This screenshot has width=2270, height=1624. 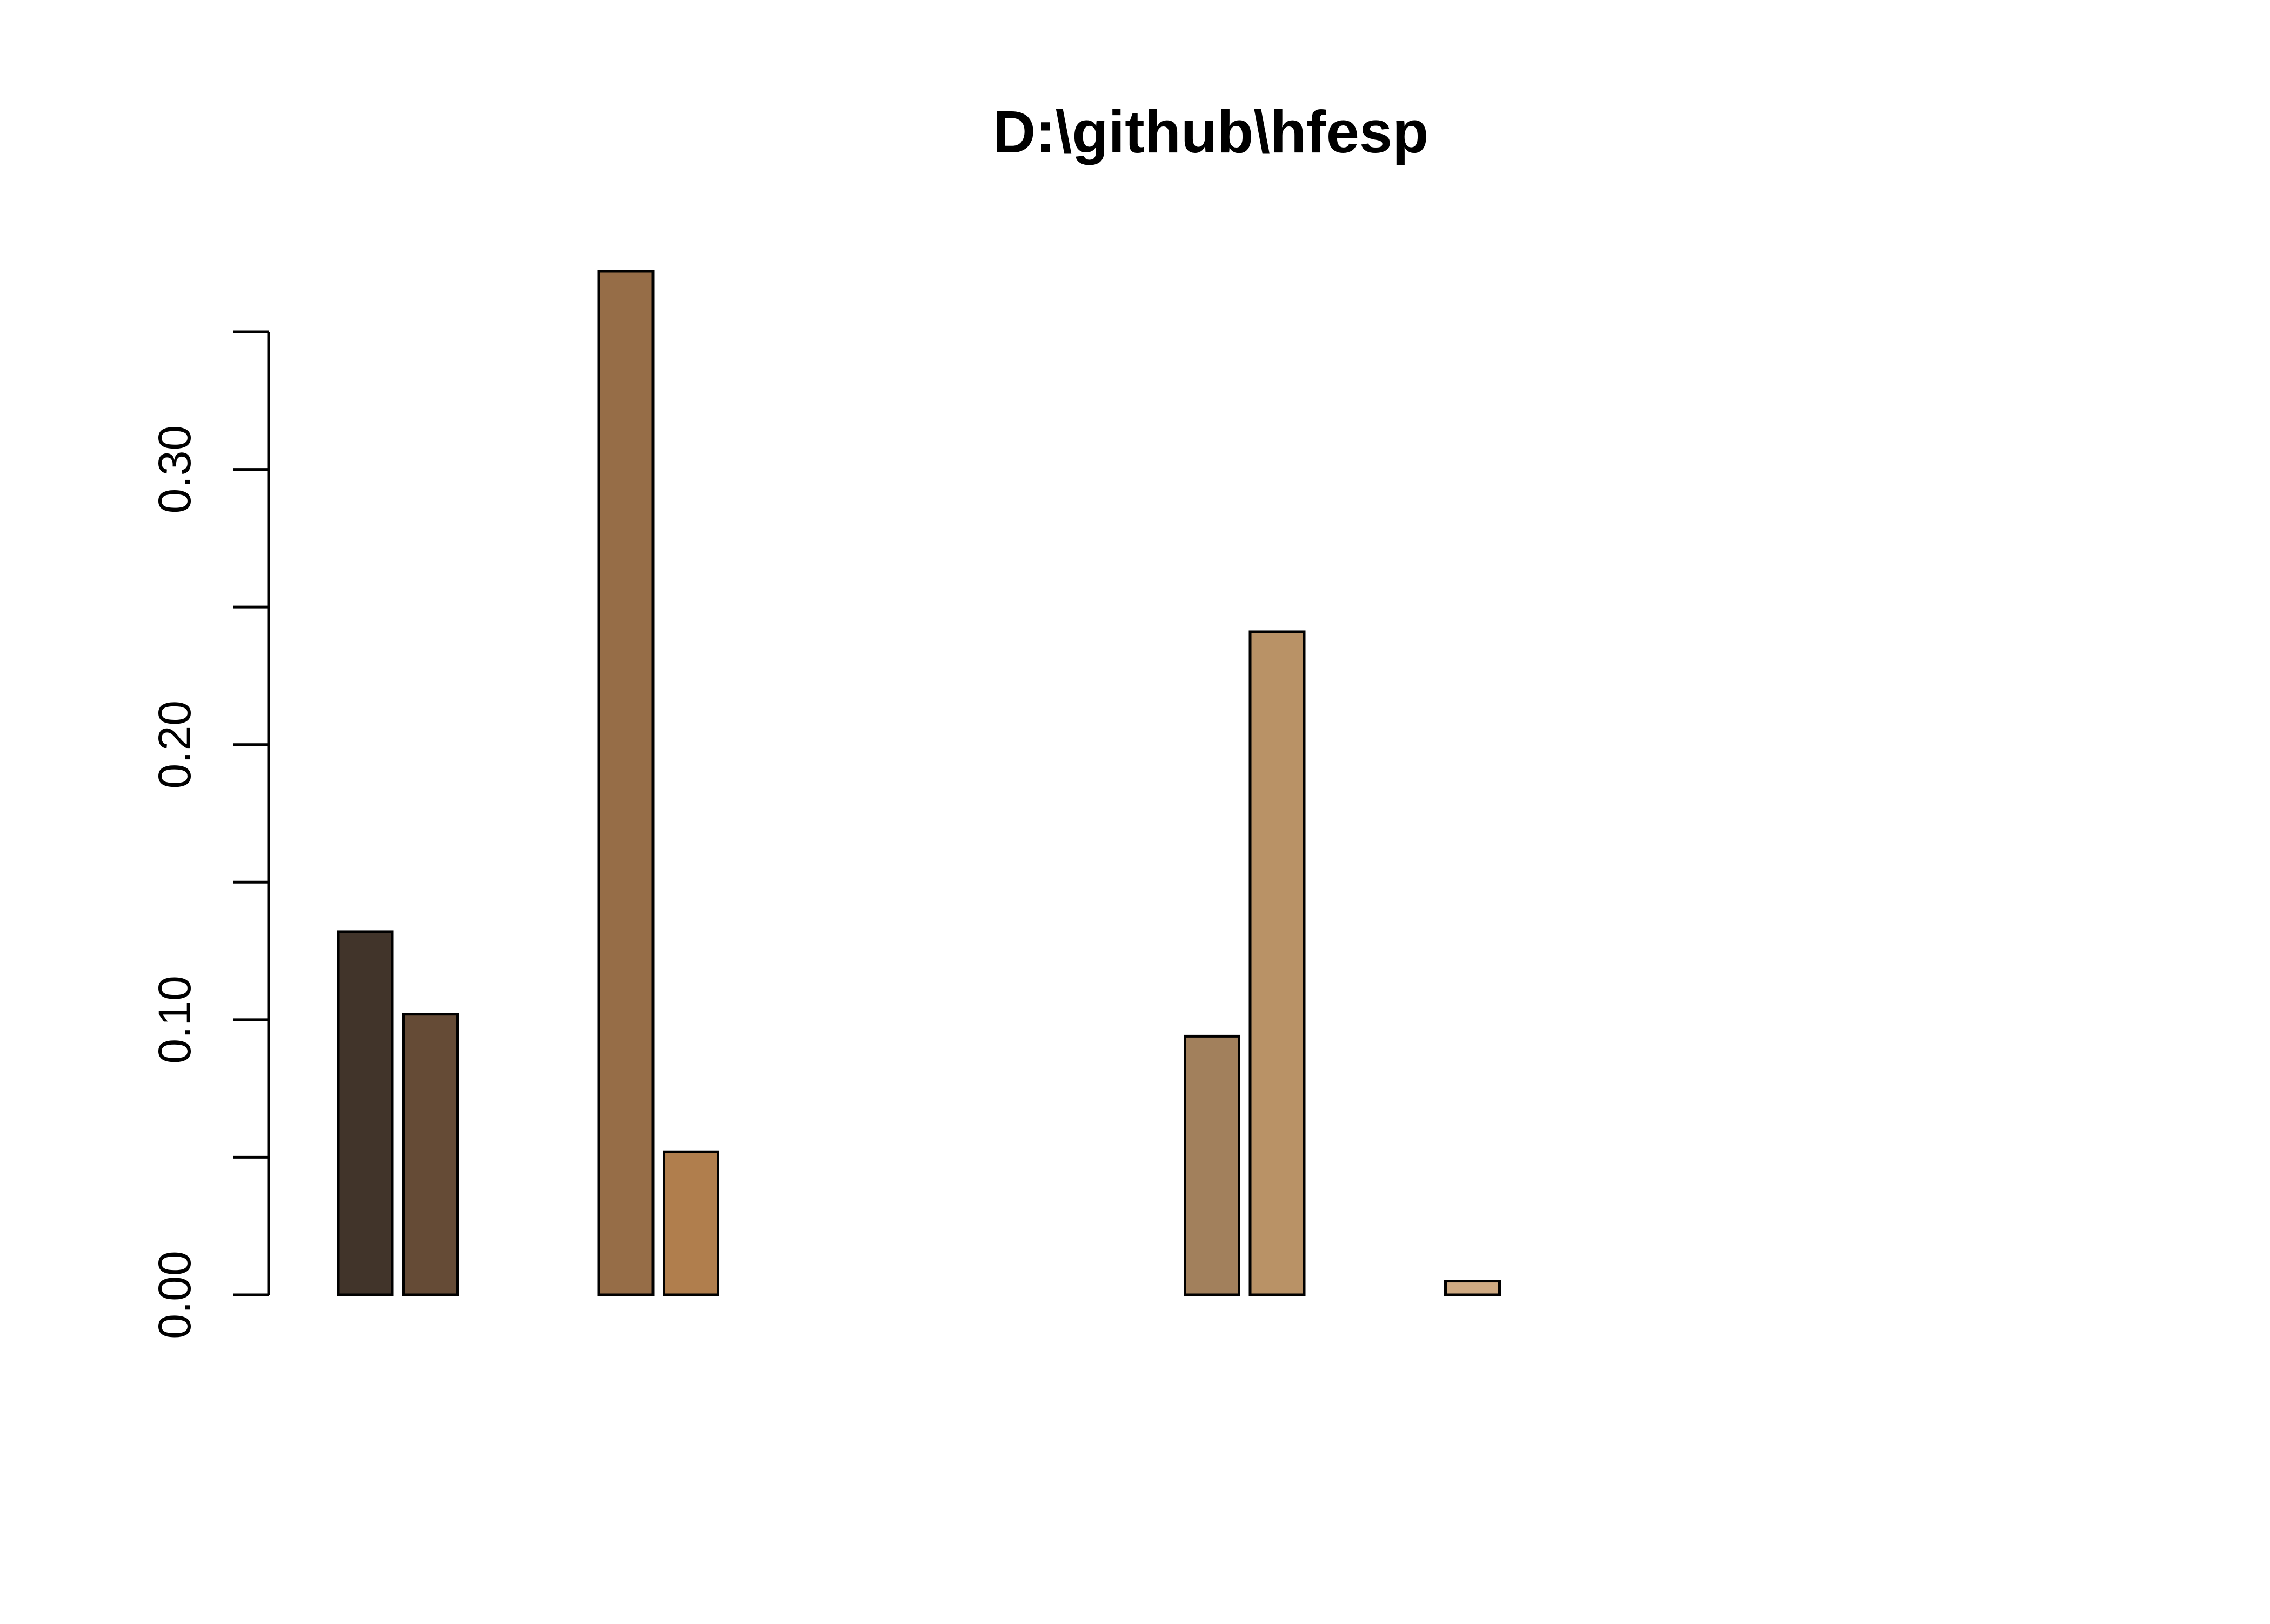 I want to click on y-tick-label: 0.00, so click(x=174, y=1295).